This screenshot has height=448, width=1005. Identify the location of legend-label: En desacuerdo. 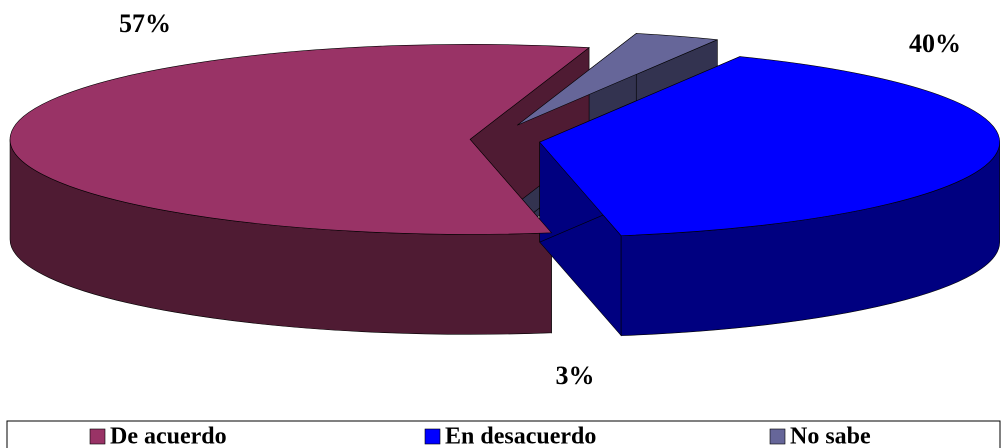
(520, 436).